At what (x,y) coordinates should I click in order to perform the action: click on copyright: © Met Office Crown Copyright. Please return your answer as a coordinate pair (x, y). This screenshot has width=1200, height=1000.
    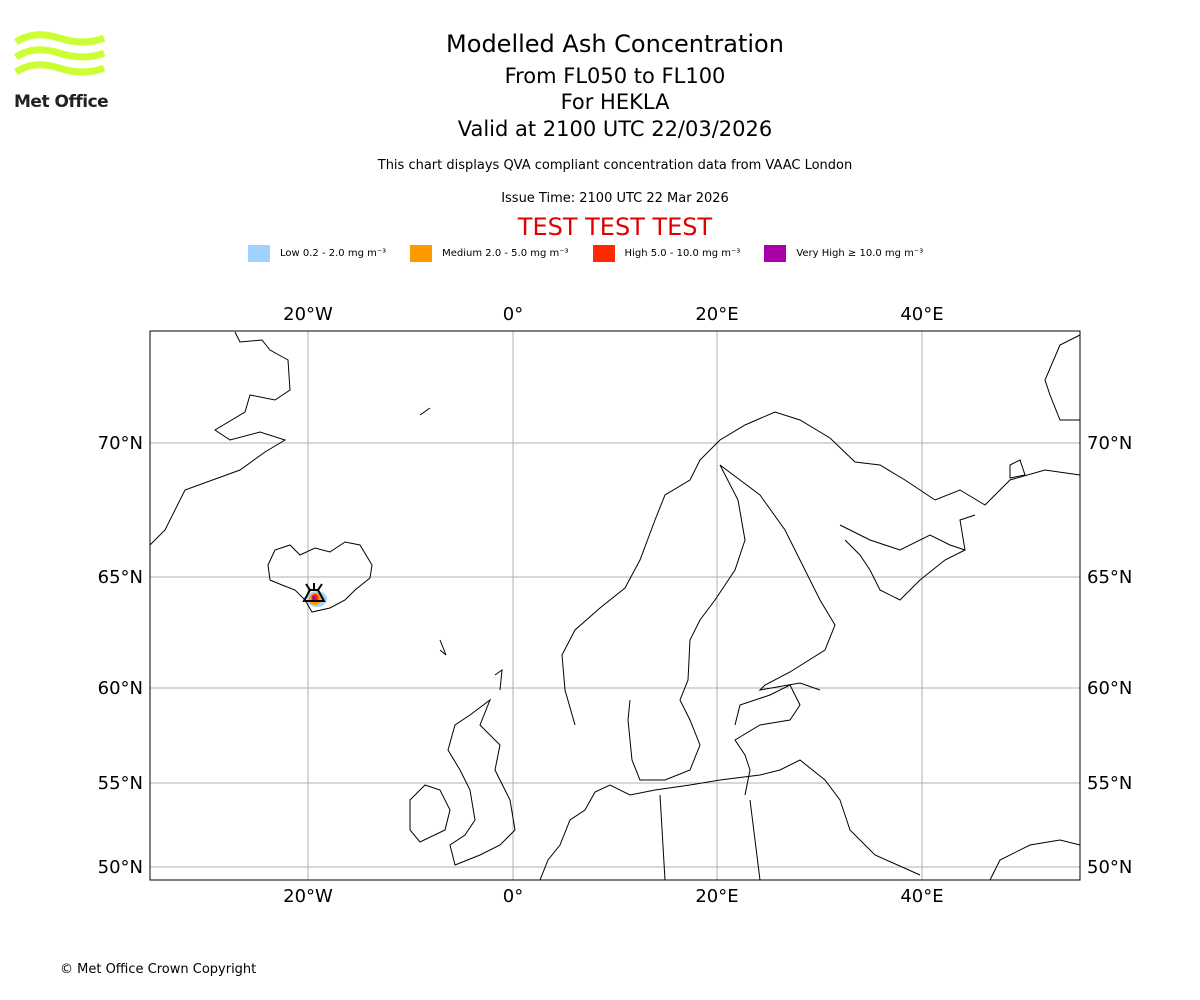
    Looking at the image, I should click on (158, 969).